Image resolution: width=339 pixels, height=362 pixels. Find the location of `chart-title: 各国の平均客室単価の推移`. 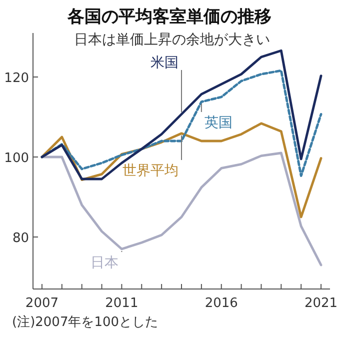

chart-title: 各国の平均客室単価の推移 is located at coordinates (169, 17).